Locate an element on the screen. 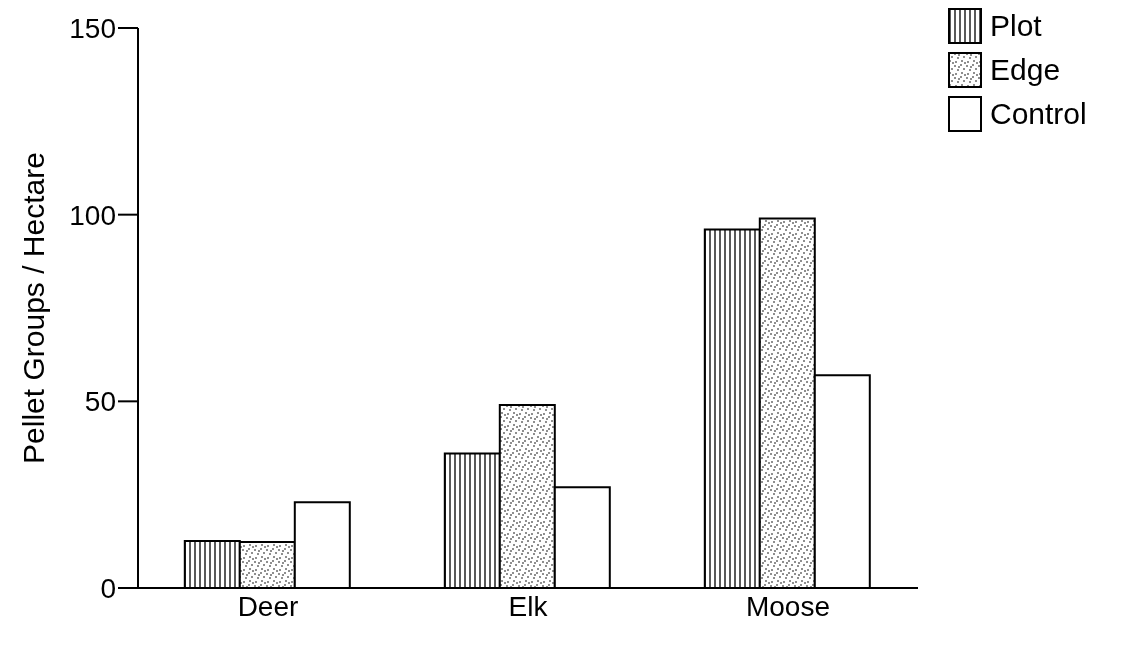  x-tick-label: Elk is located at coordinates (528, 606).